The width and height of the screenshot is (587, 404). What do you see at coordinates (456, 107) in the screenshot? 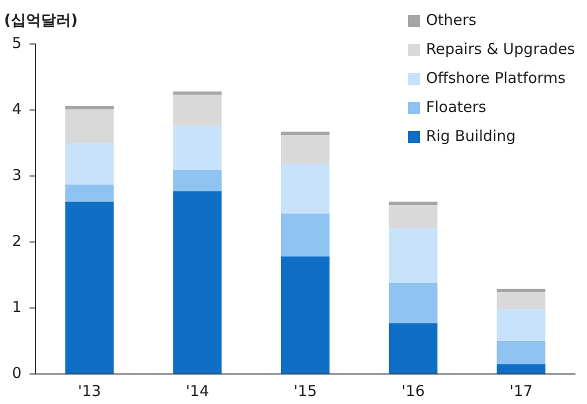
I see `legend-label: Floaters` at bounding box center [456, 107].